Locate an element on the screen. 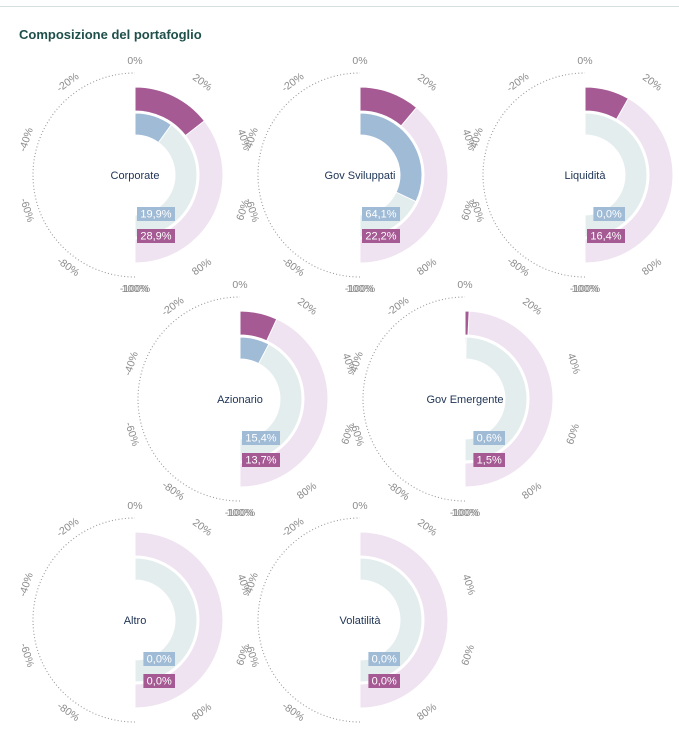 This screenshot has height=730, width=679. category-label: Azionario is located at coordinates (240, 400).